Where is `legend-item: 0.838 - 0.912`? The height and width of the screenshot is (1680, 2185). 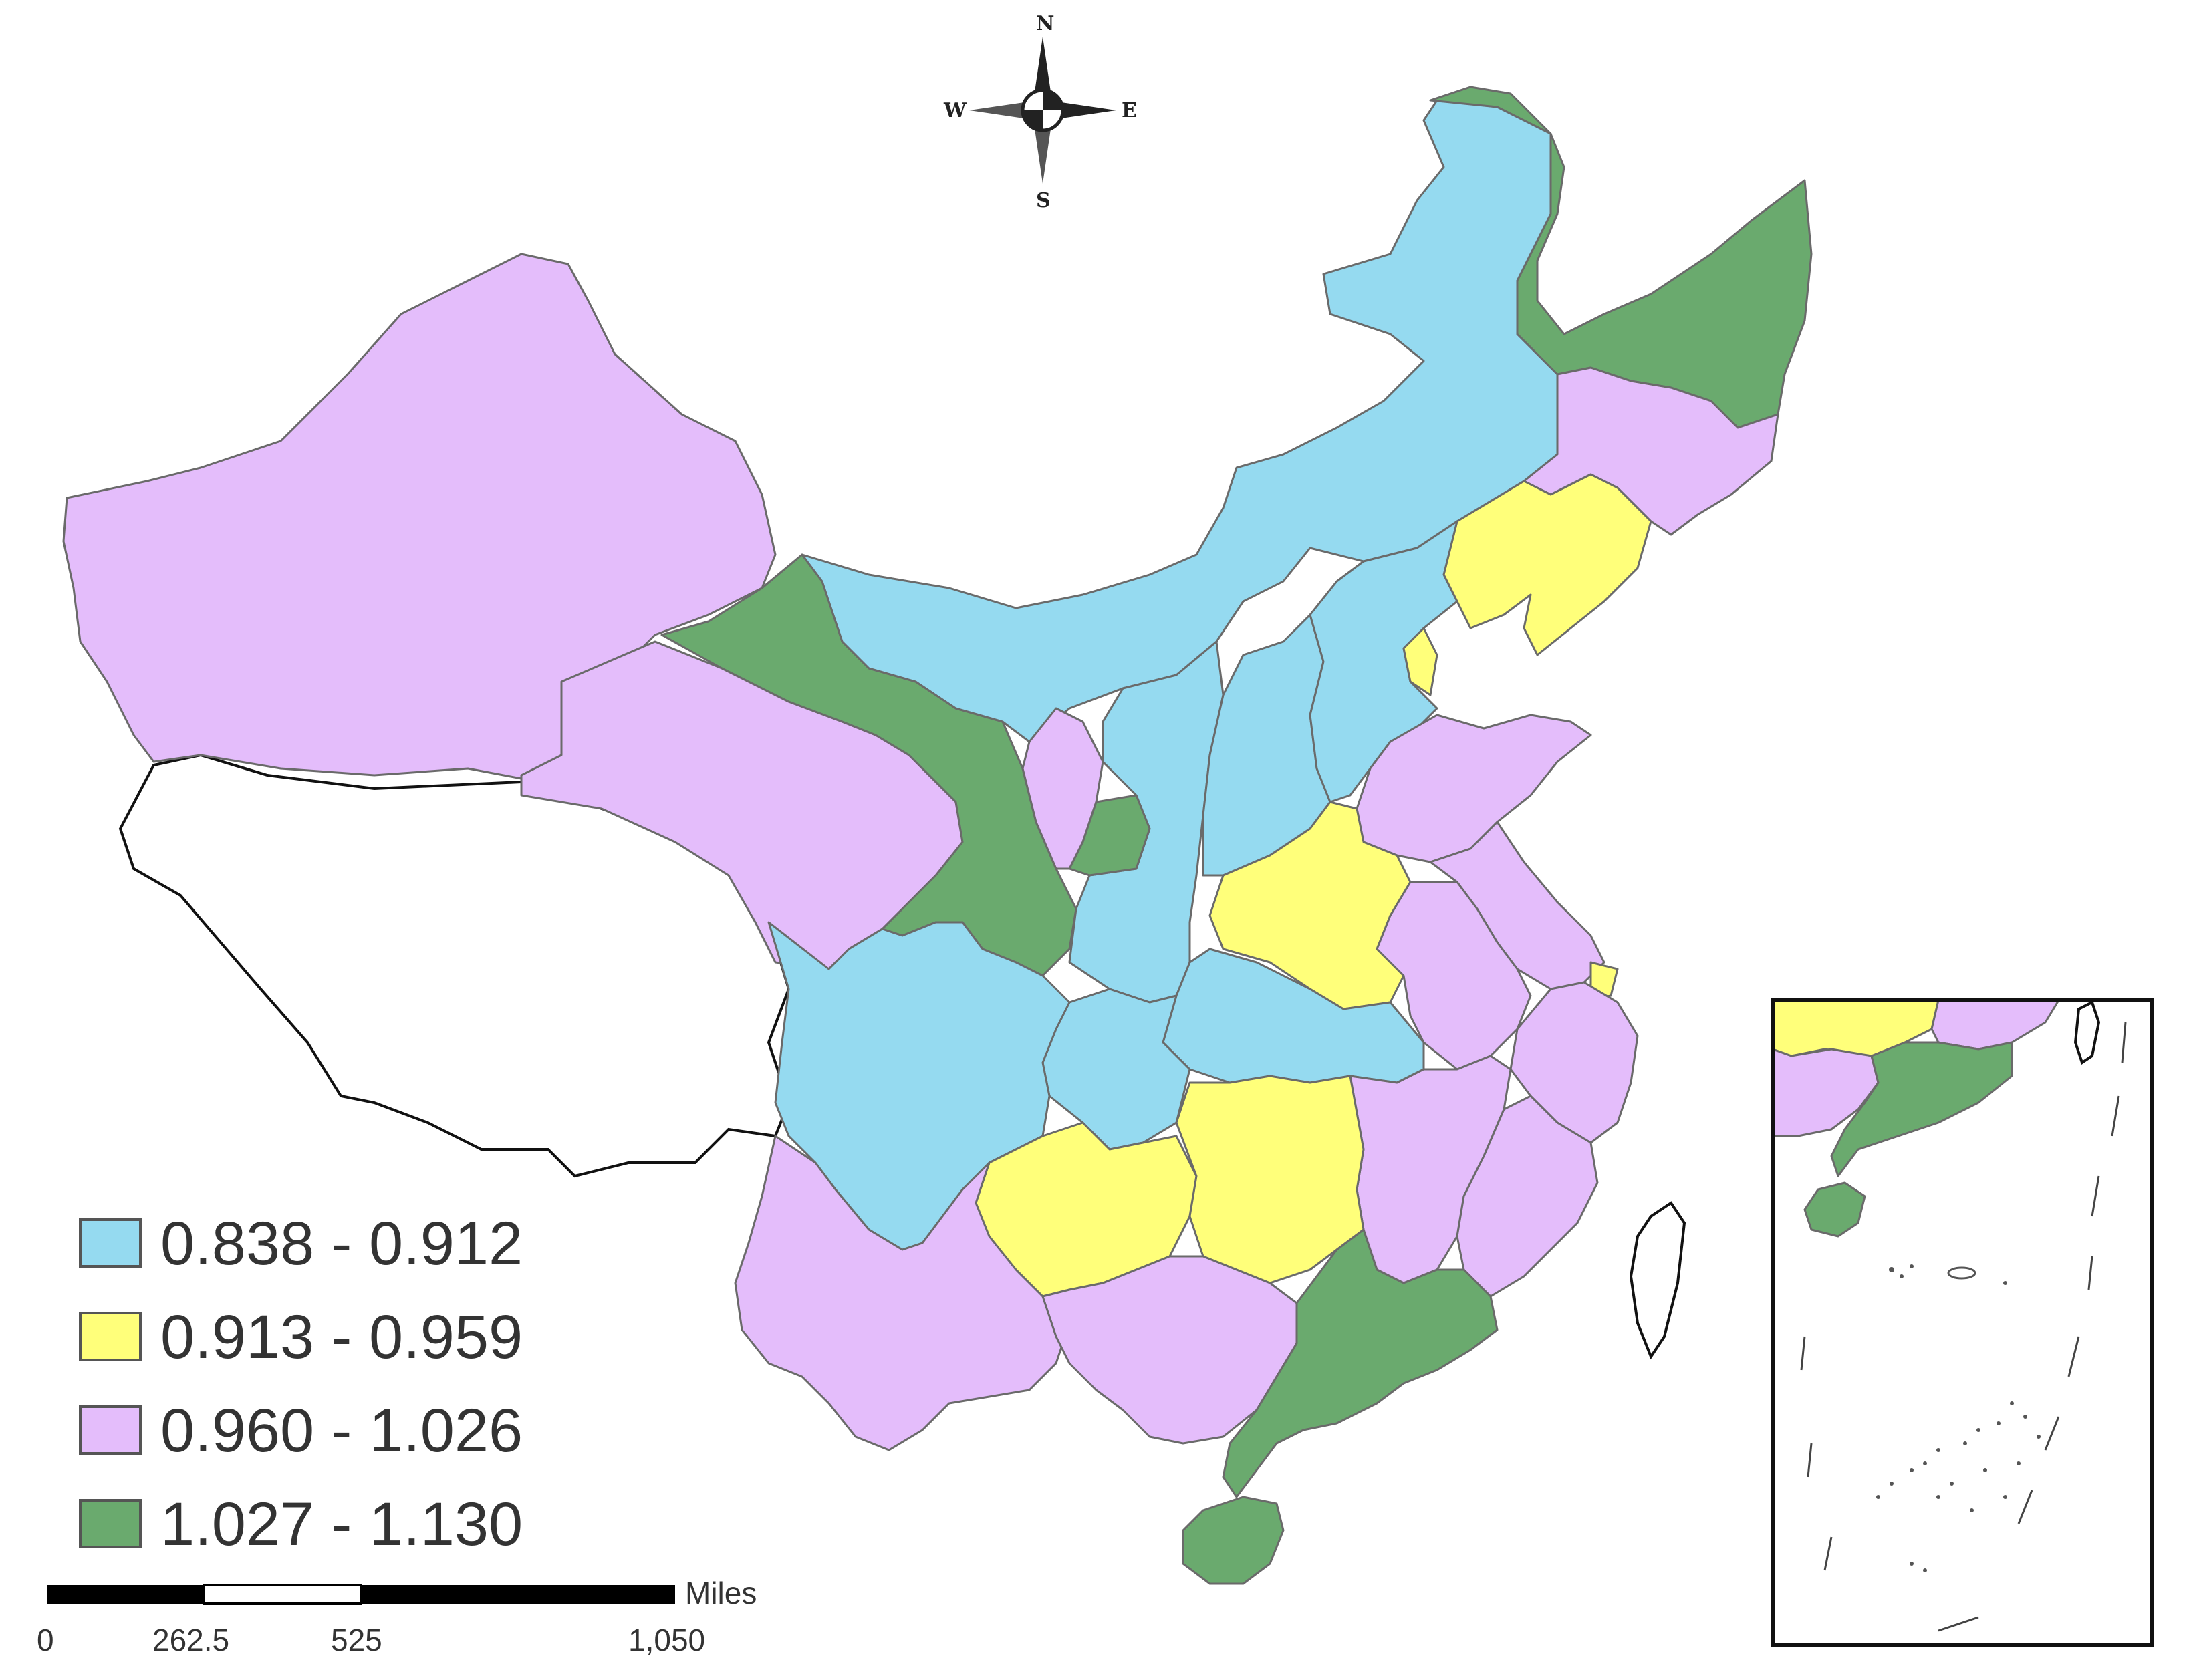 legend-item: 0.838 - 0.912 is located at coordinates (301, 1244).